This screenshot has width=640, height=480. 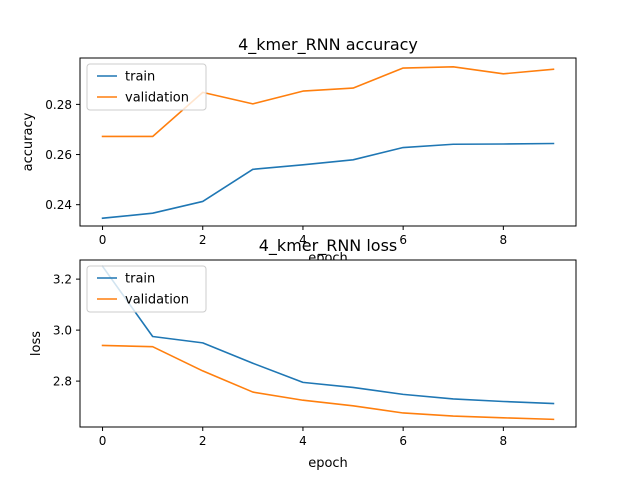 What do you see at coordinates (58, 105) in the screenshot?
I see `y-tick-label: 0.28` at bounding box center [58, 105].